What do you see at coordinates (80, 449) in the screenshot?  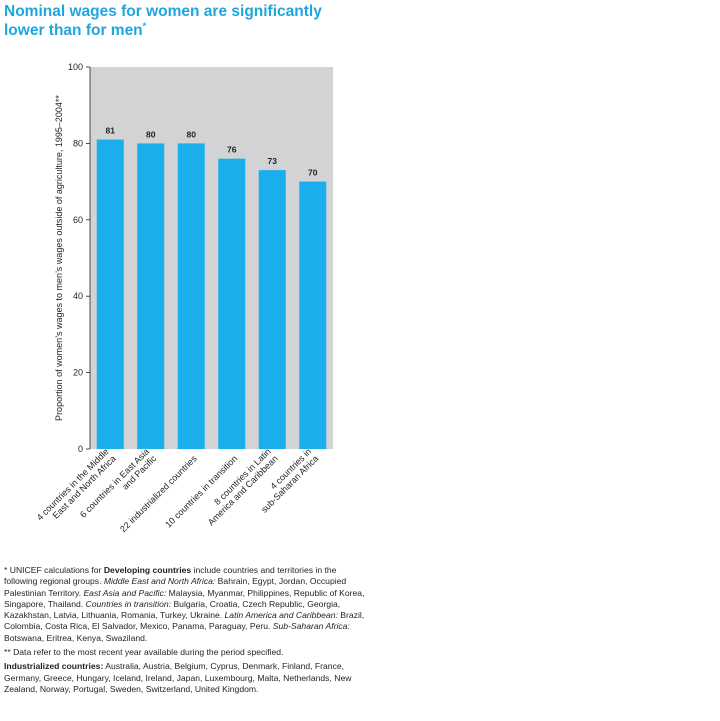 I see `y-tick-label: 0` at bounding box center [80, 449].